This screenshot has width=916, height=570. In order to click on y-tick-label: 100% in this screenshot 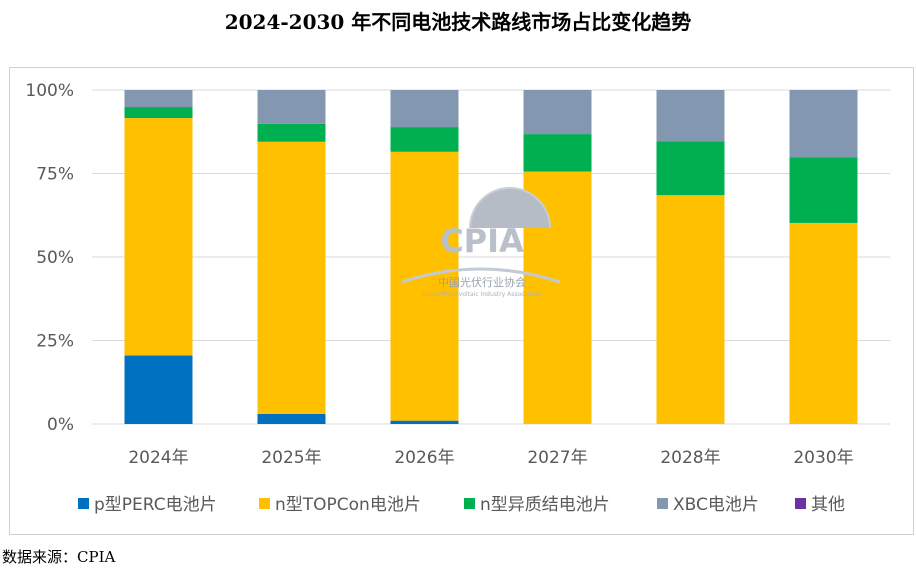, I will do `click(49, 91)`.